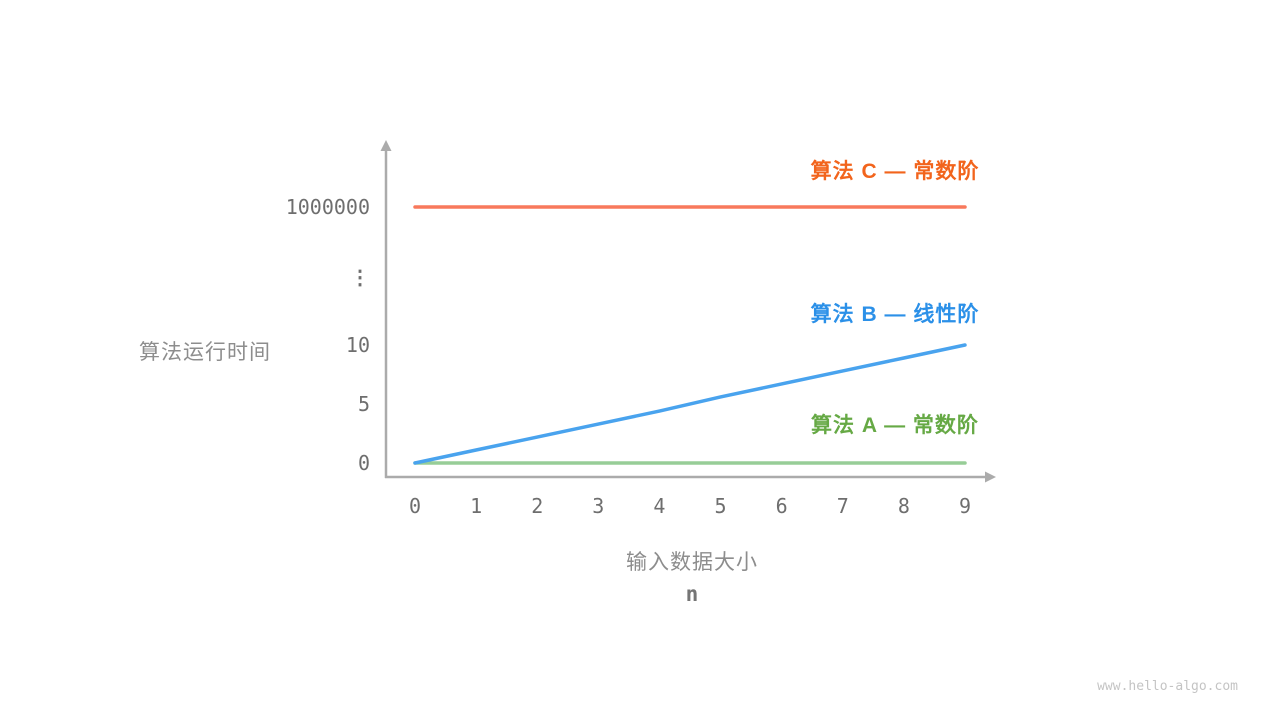  Describe the element at coordinates (692, 594) in the screenshot. I see `x-axis-variable: n` at that location.